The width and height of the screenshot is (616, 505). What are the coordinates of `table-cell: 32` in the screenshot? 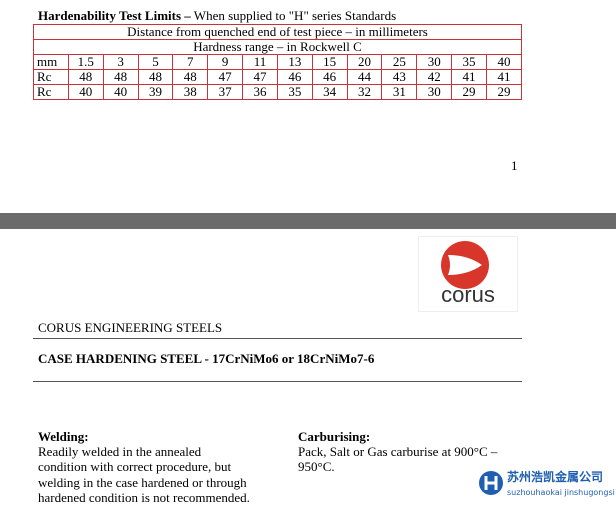 It's located at (364, 92).